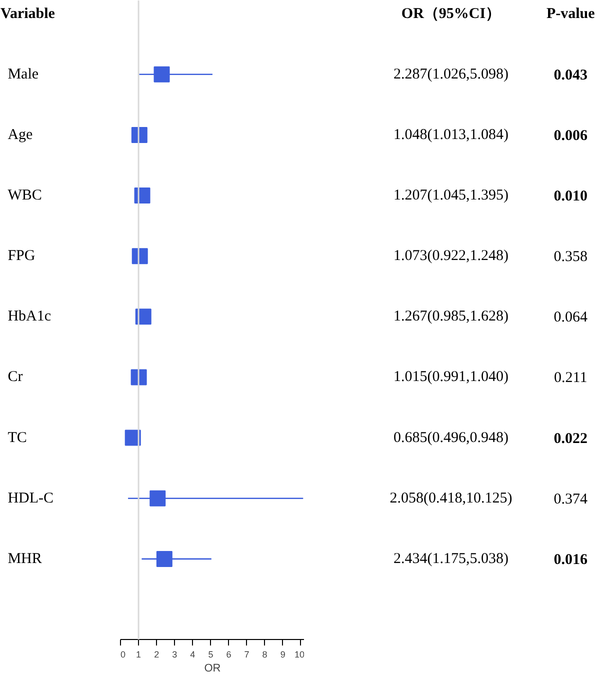  Describe the element at coordinates (17, 438) in the screenshot. I see `y-tick-label: TC` at that location.